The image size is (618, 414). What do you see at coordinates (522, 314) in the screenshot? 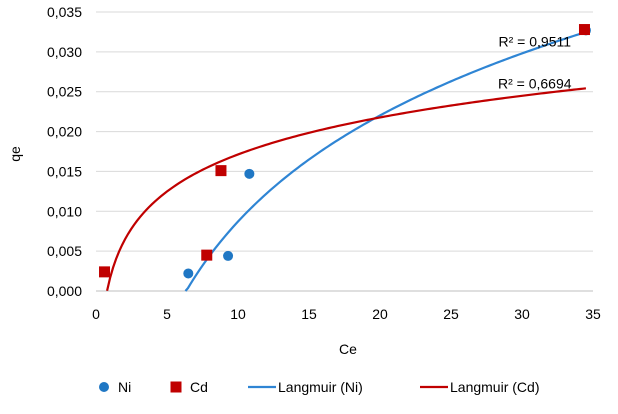
I see `x-tick-label: 30` at bounding box center [522, 314].